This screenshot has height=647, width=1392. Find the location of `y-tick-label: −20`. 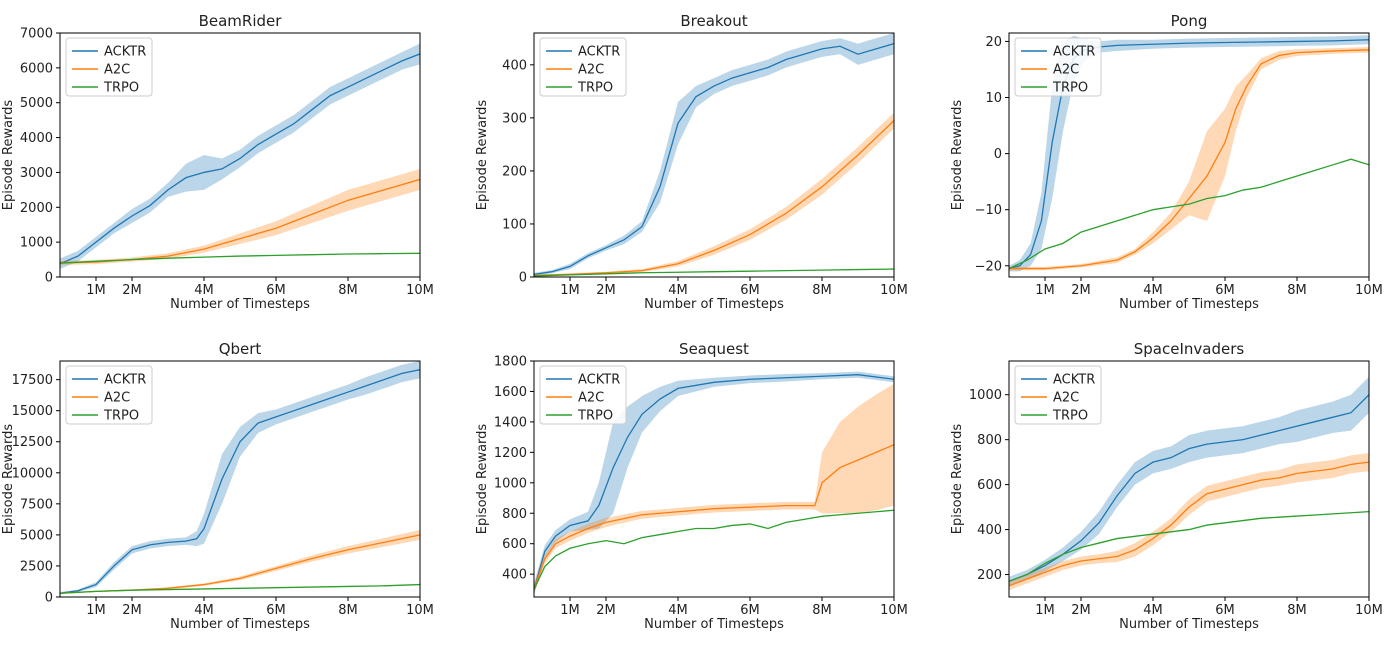

y-tick-label: −20 is located at coordinates (988, 266).